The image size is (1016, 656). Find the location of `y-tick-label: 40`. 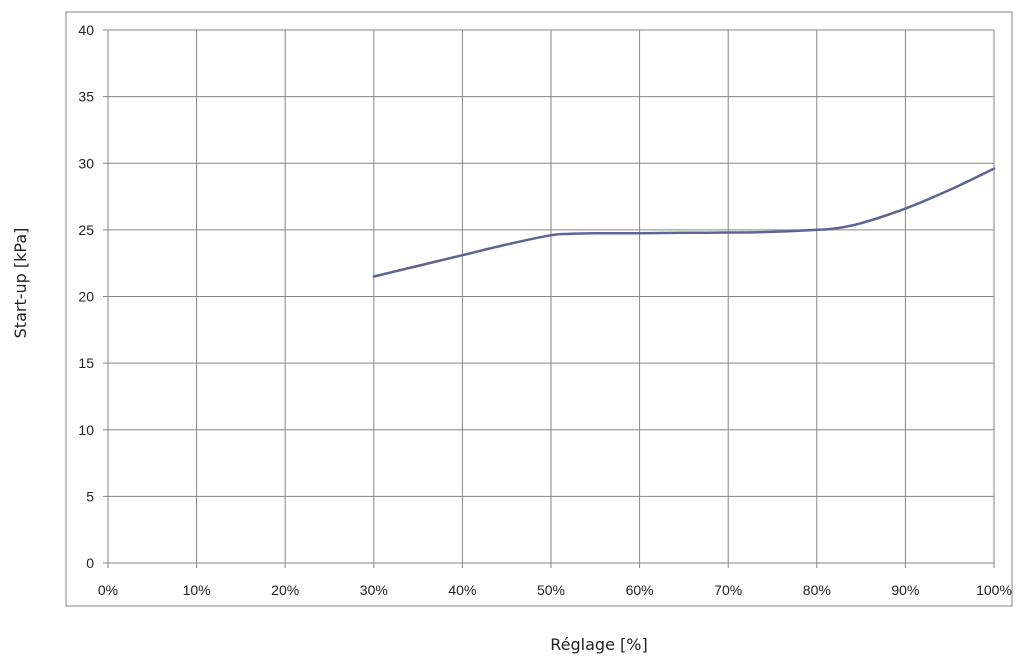

y-tick-label: 40 is located at coordinates (86, 30).